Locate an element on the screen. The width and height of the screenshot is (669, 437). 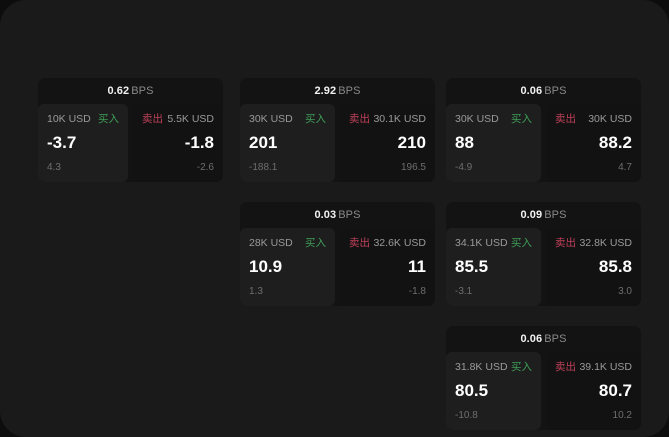
bps-value: 0.62 is located at coordinates (118, 91).